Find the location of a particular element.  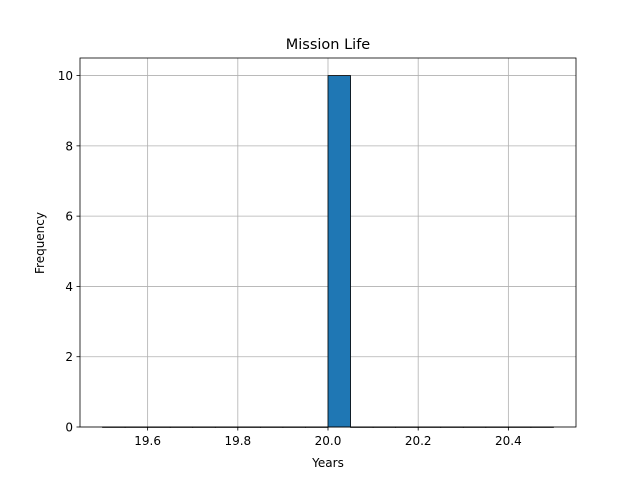

chart-title: Mission Life is located at coordinates (328, 45).